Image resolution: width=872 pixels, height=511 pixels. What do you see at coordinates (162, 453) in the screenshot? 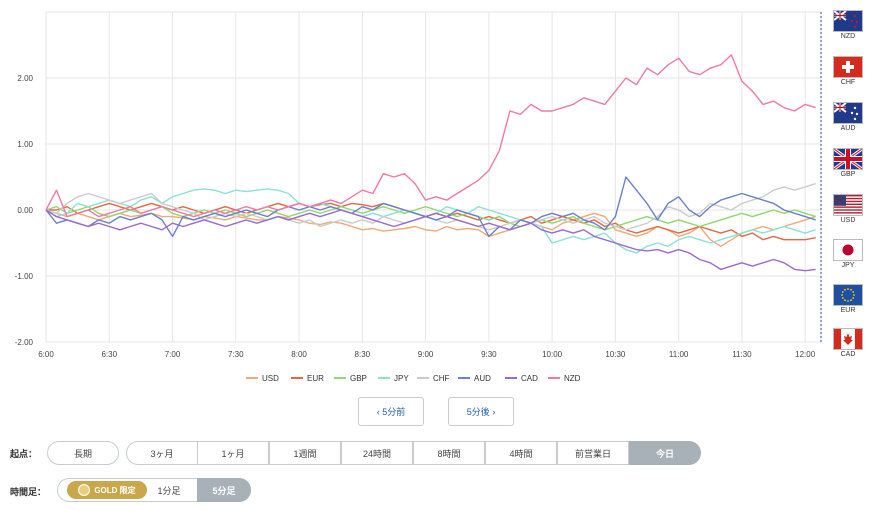
I see `start-option-button: 3ヶ月` at bounding box center [162, 453].